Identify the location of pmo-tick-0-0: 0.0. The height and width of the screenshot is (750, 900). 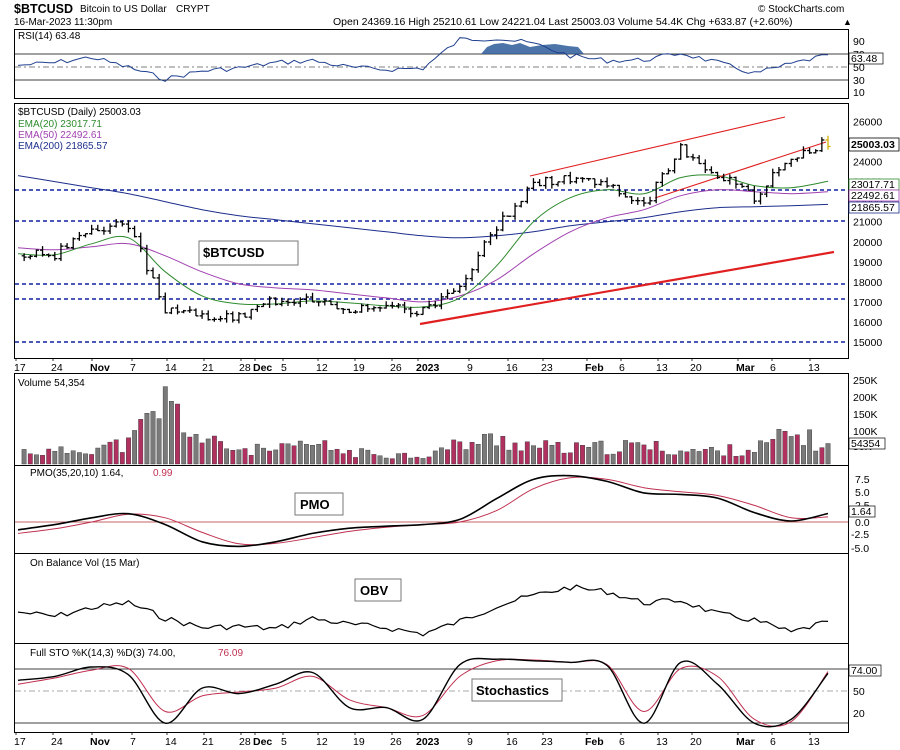
(862, 523).